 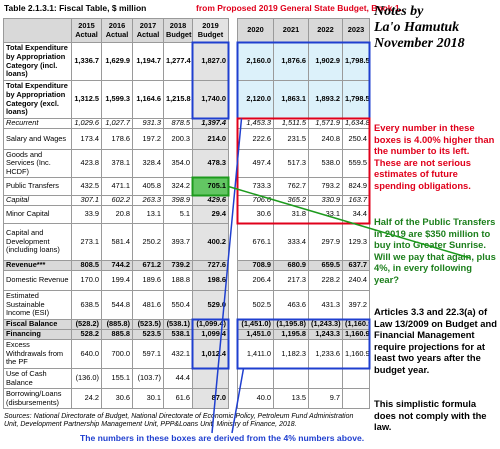 I want to click on table-cell: 31.8, so click(x=291, y=214).